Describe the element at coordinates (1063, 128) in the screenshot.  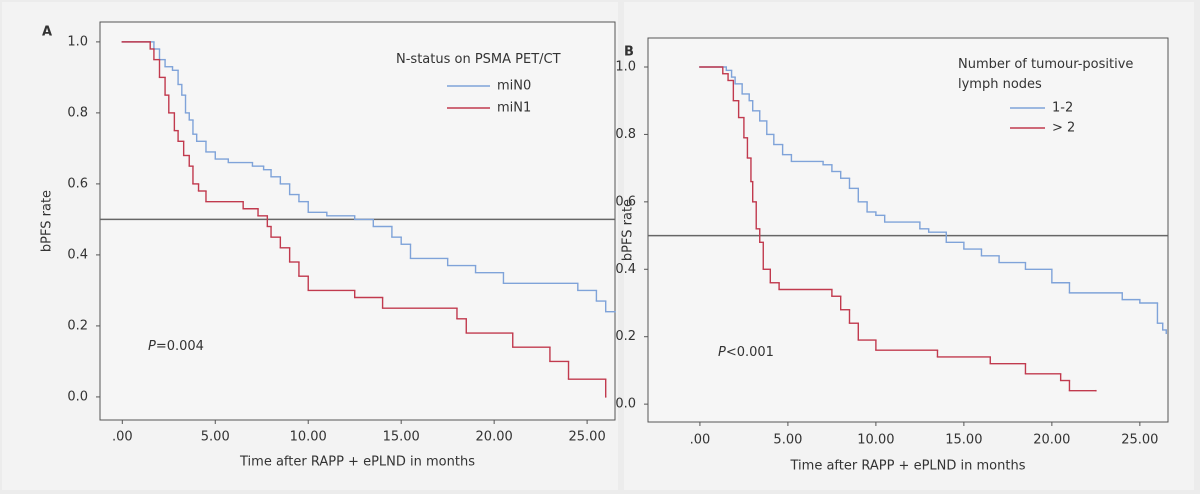
I see `legend-label: > 2` at that location.